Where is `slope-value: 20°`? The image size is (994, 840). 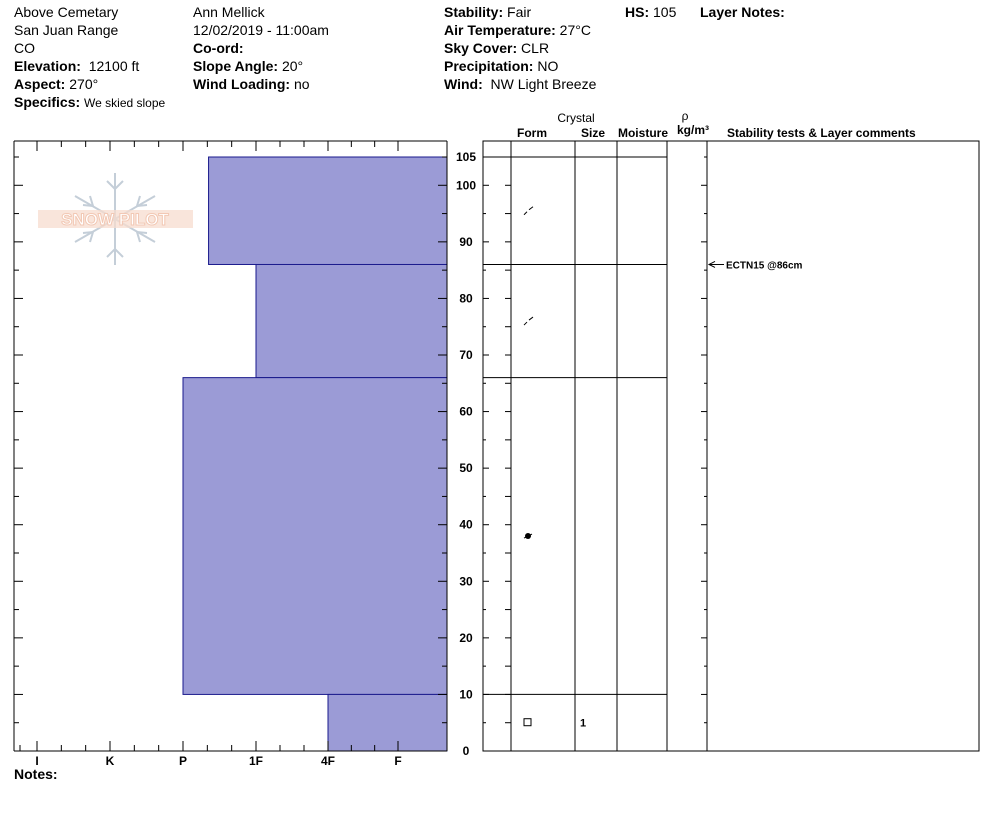 slope-value: 20° is located at coordinates (292, 66).